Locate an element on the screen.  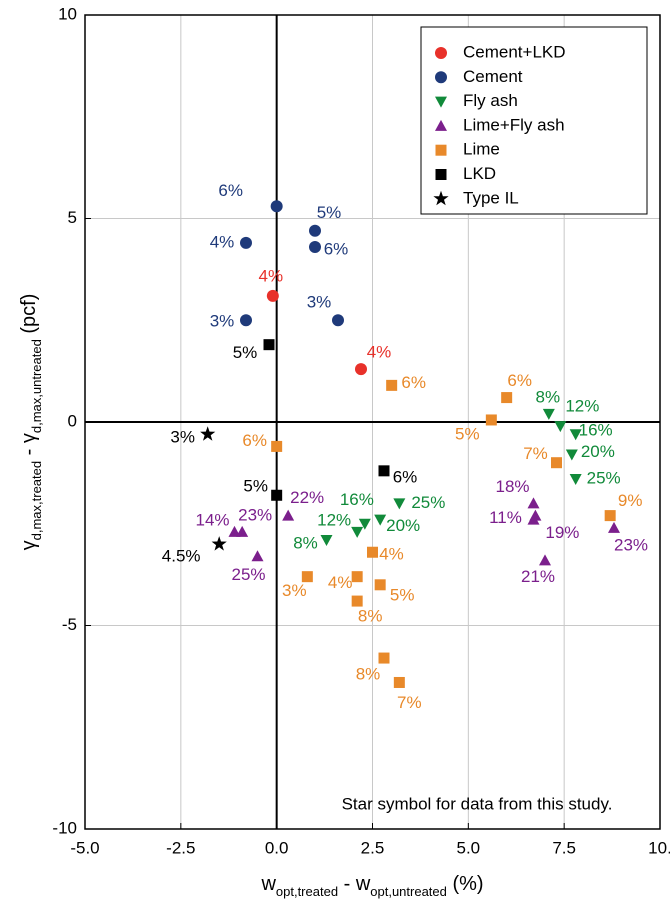
point-label: 14% is located at coordinates (212, 519).